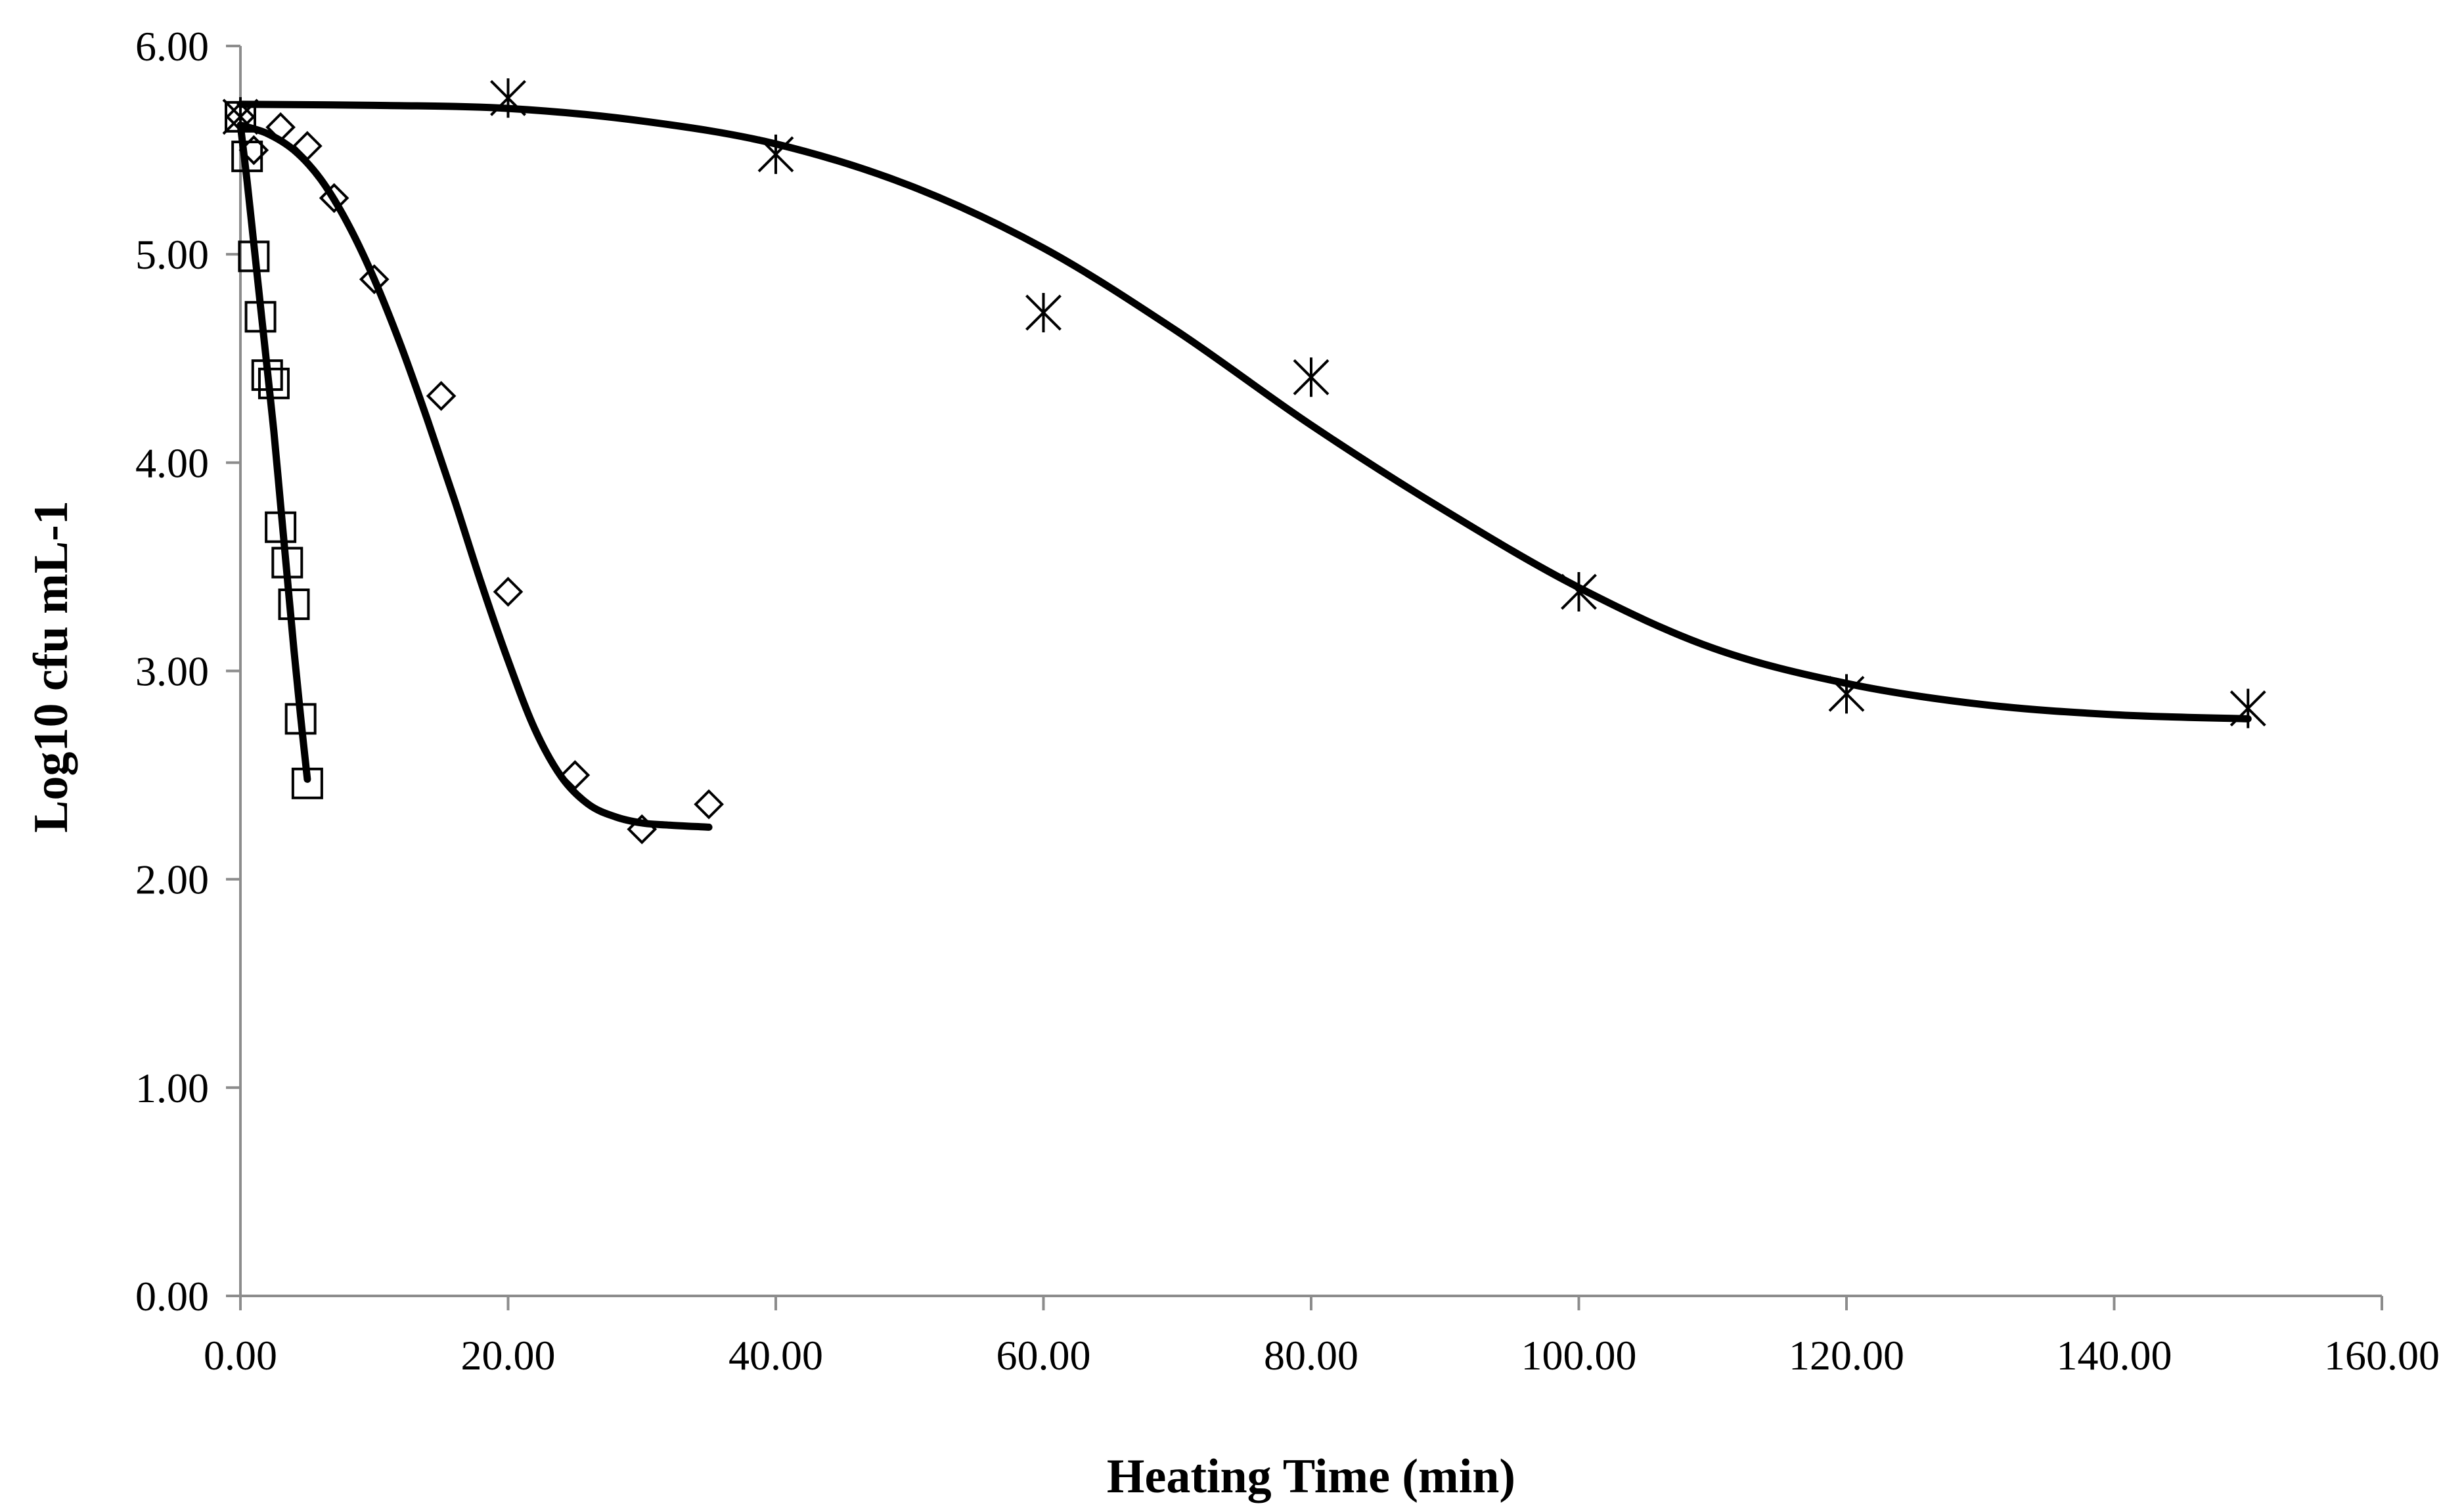 This screenshot has width=2462, height=1512. I want to click on diamond-series, so click(474, 473).